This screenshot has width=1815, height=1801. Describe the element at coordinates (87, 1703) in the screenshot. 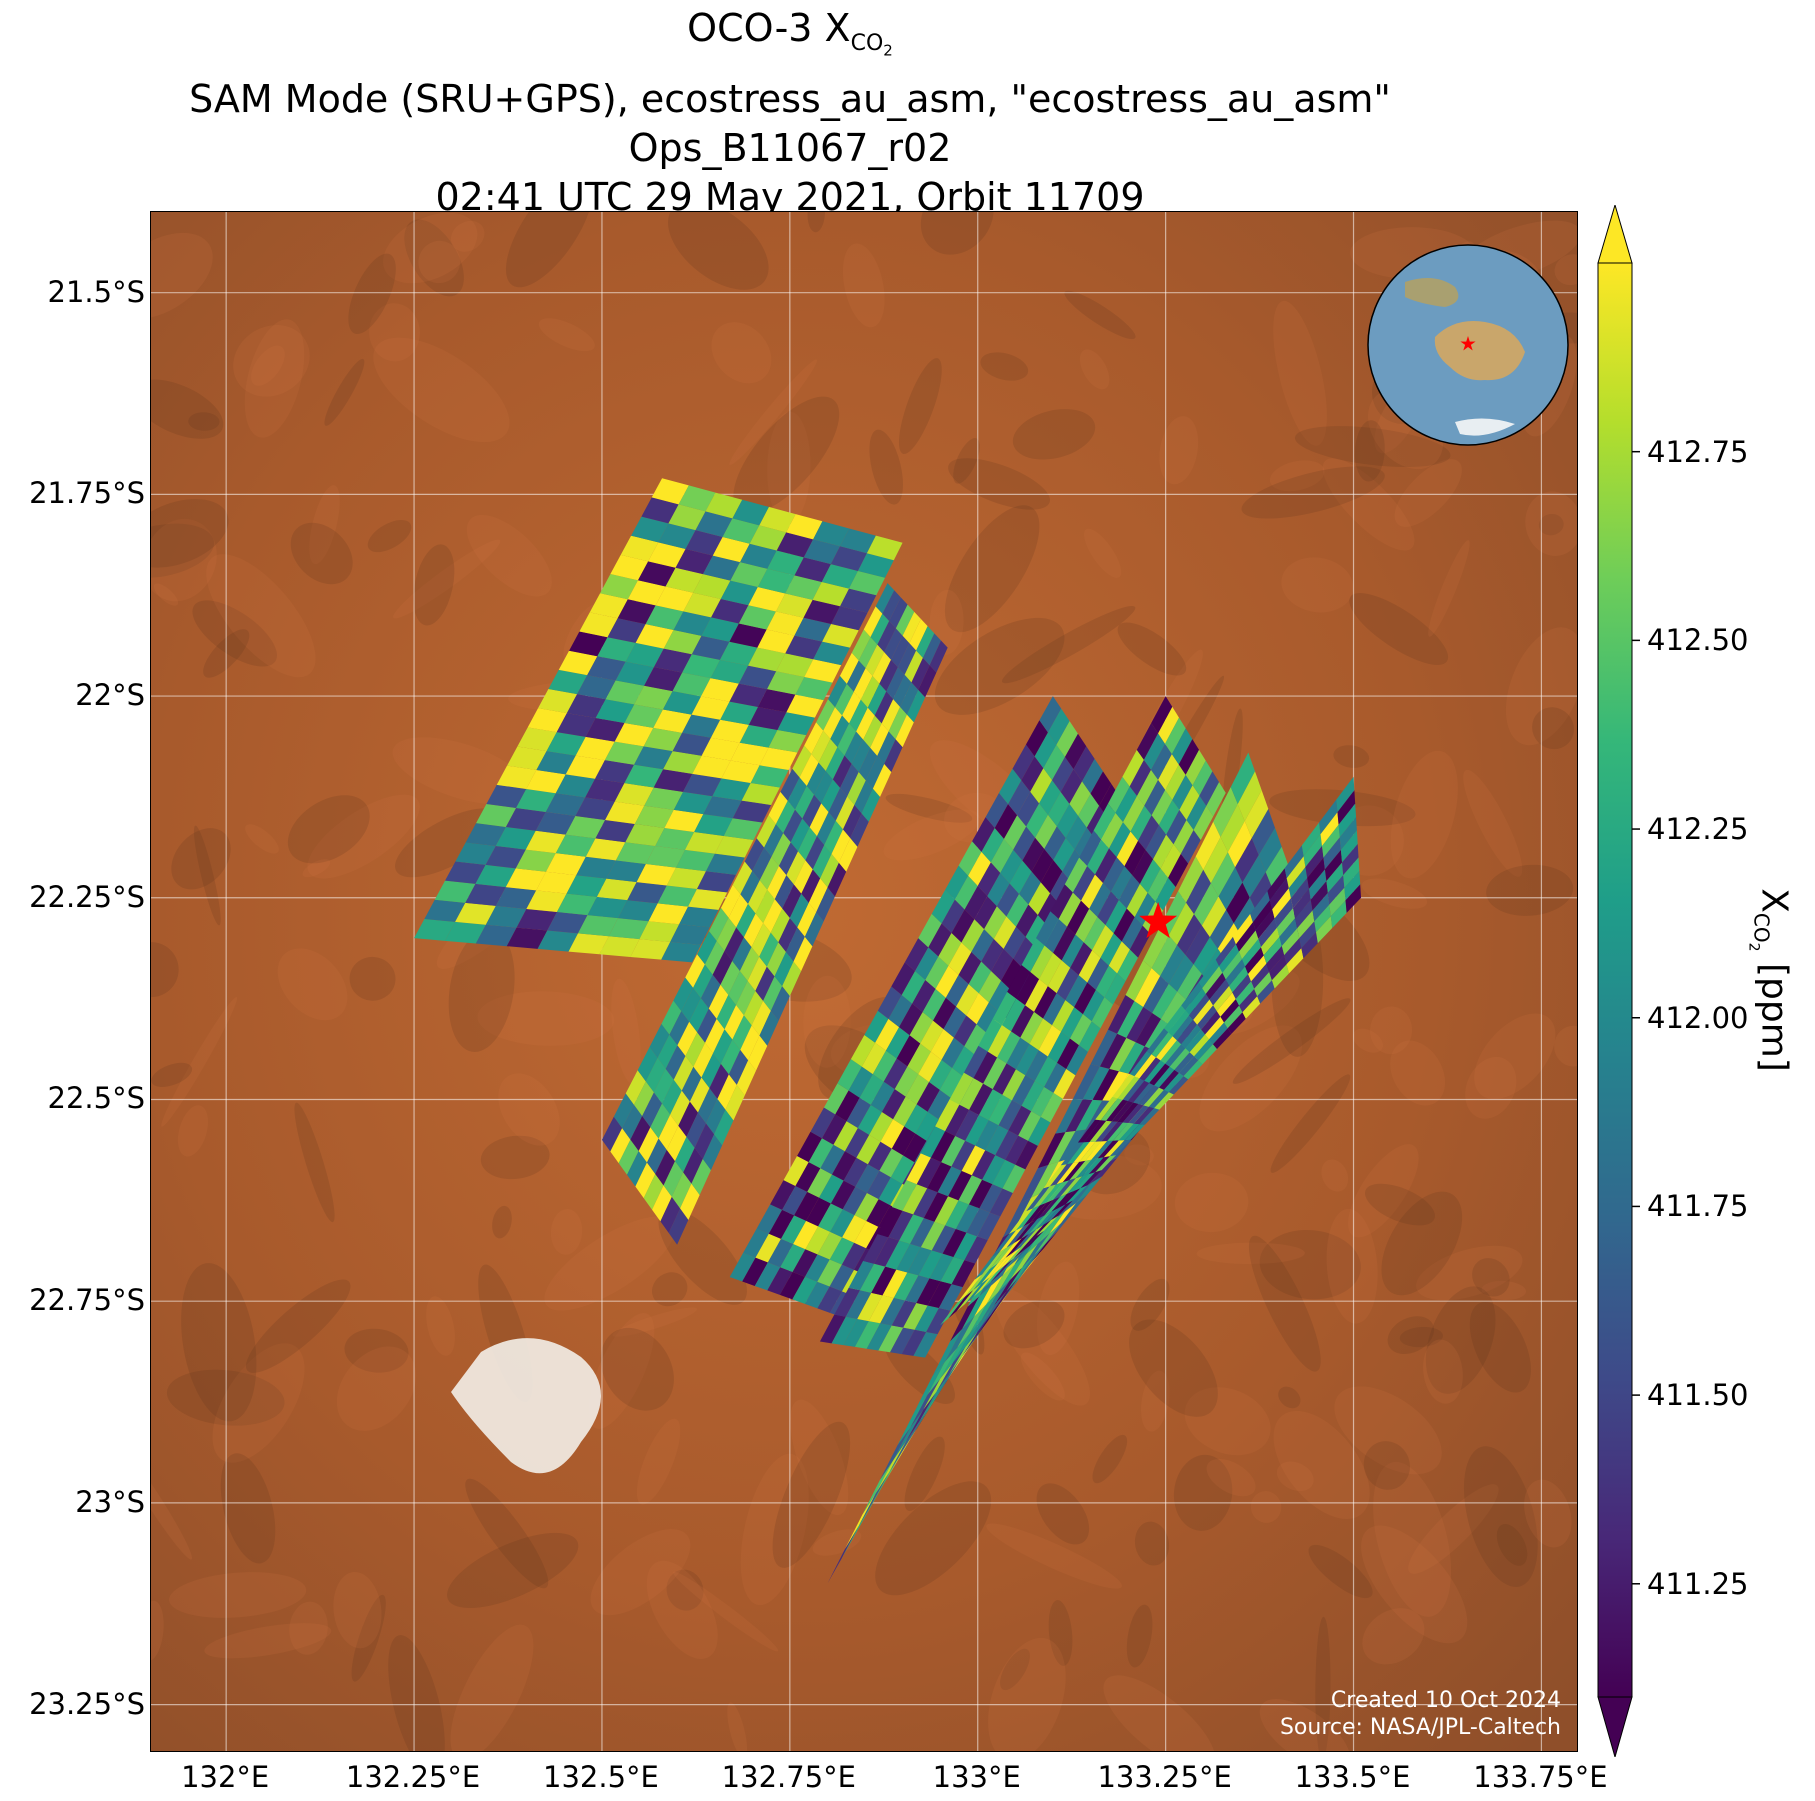

I see `lat-tick-label: 23.25°S` at that location.